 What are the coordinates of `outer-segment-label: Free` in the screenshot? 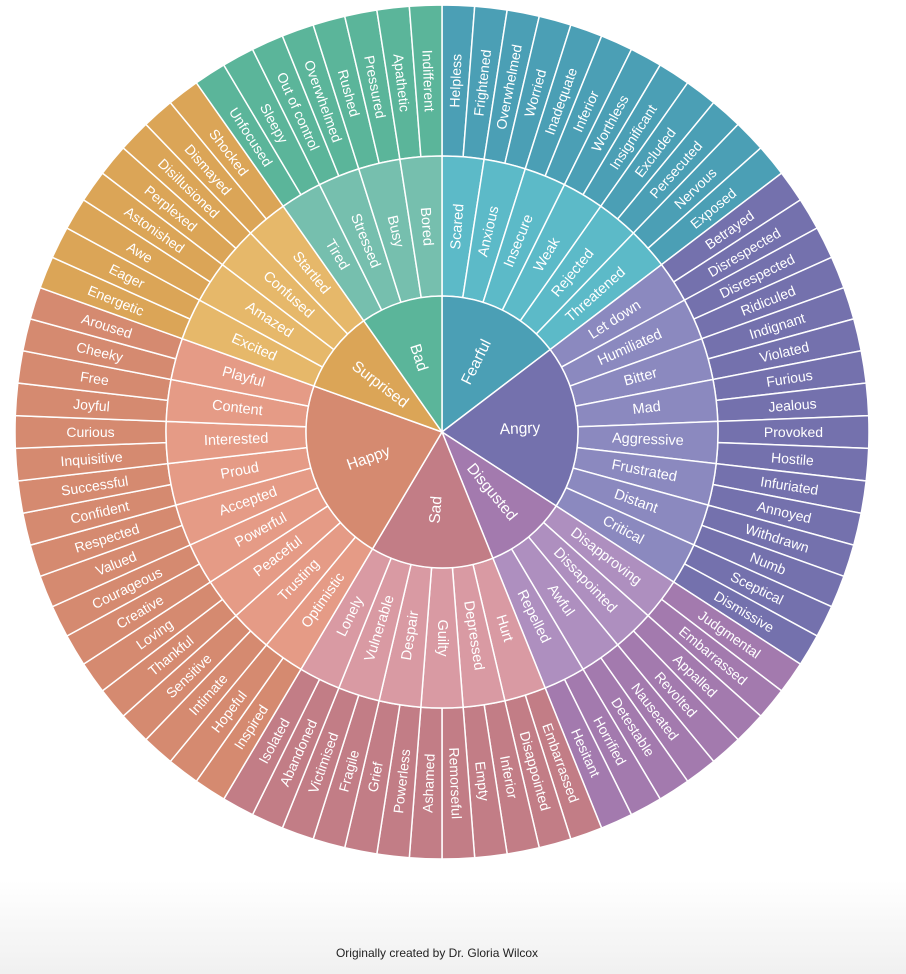 It's located at (94, 378).